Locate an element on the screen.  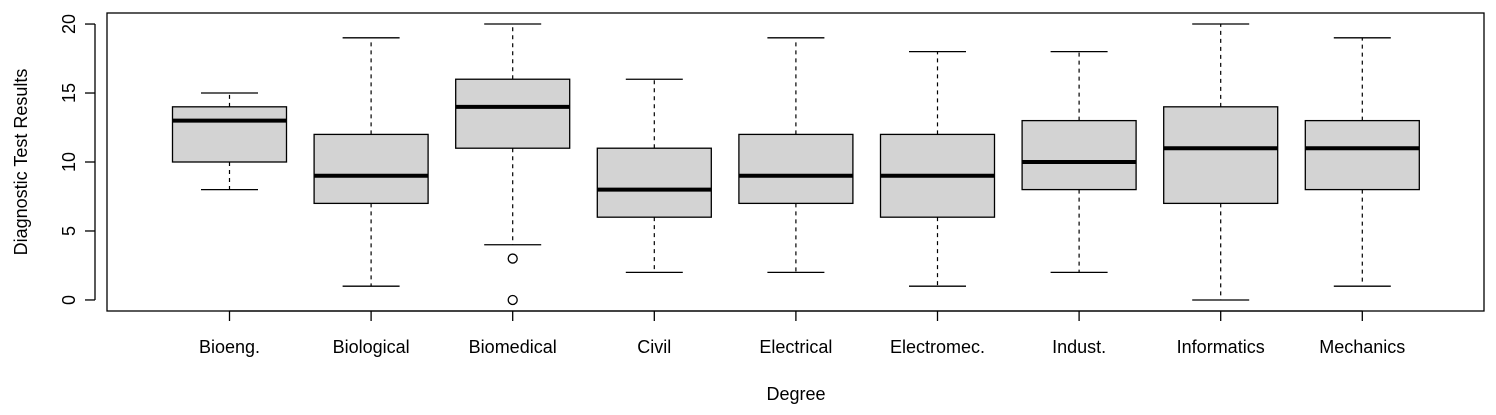
x-tick-label: Informatics is located at coordinates (1221, 347).